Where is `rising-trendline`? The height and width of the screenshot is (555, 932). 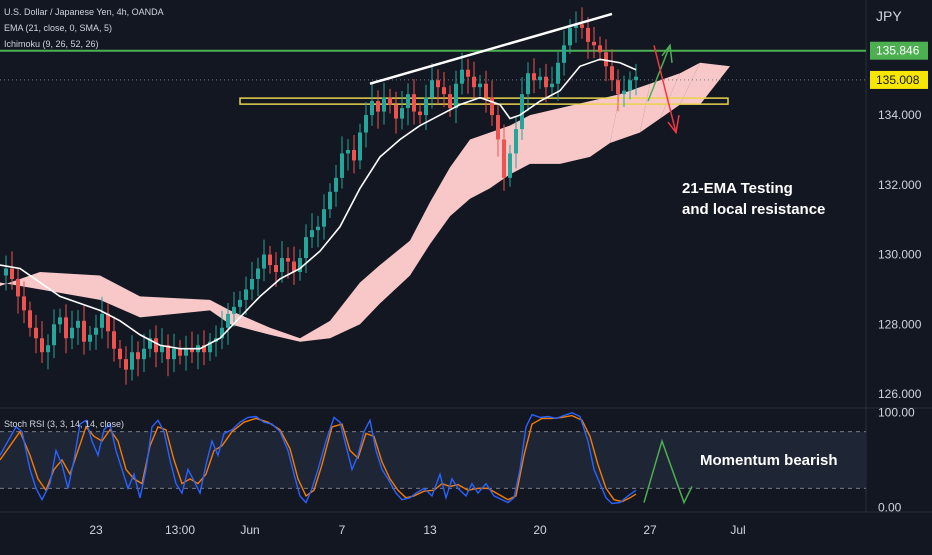
rising-trendline is located at coordinates (491, 48).